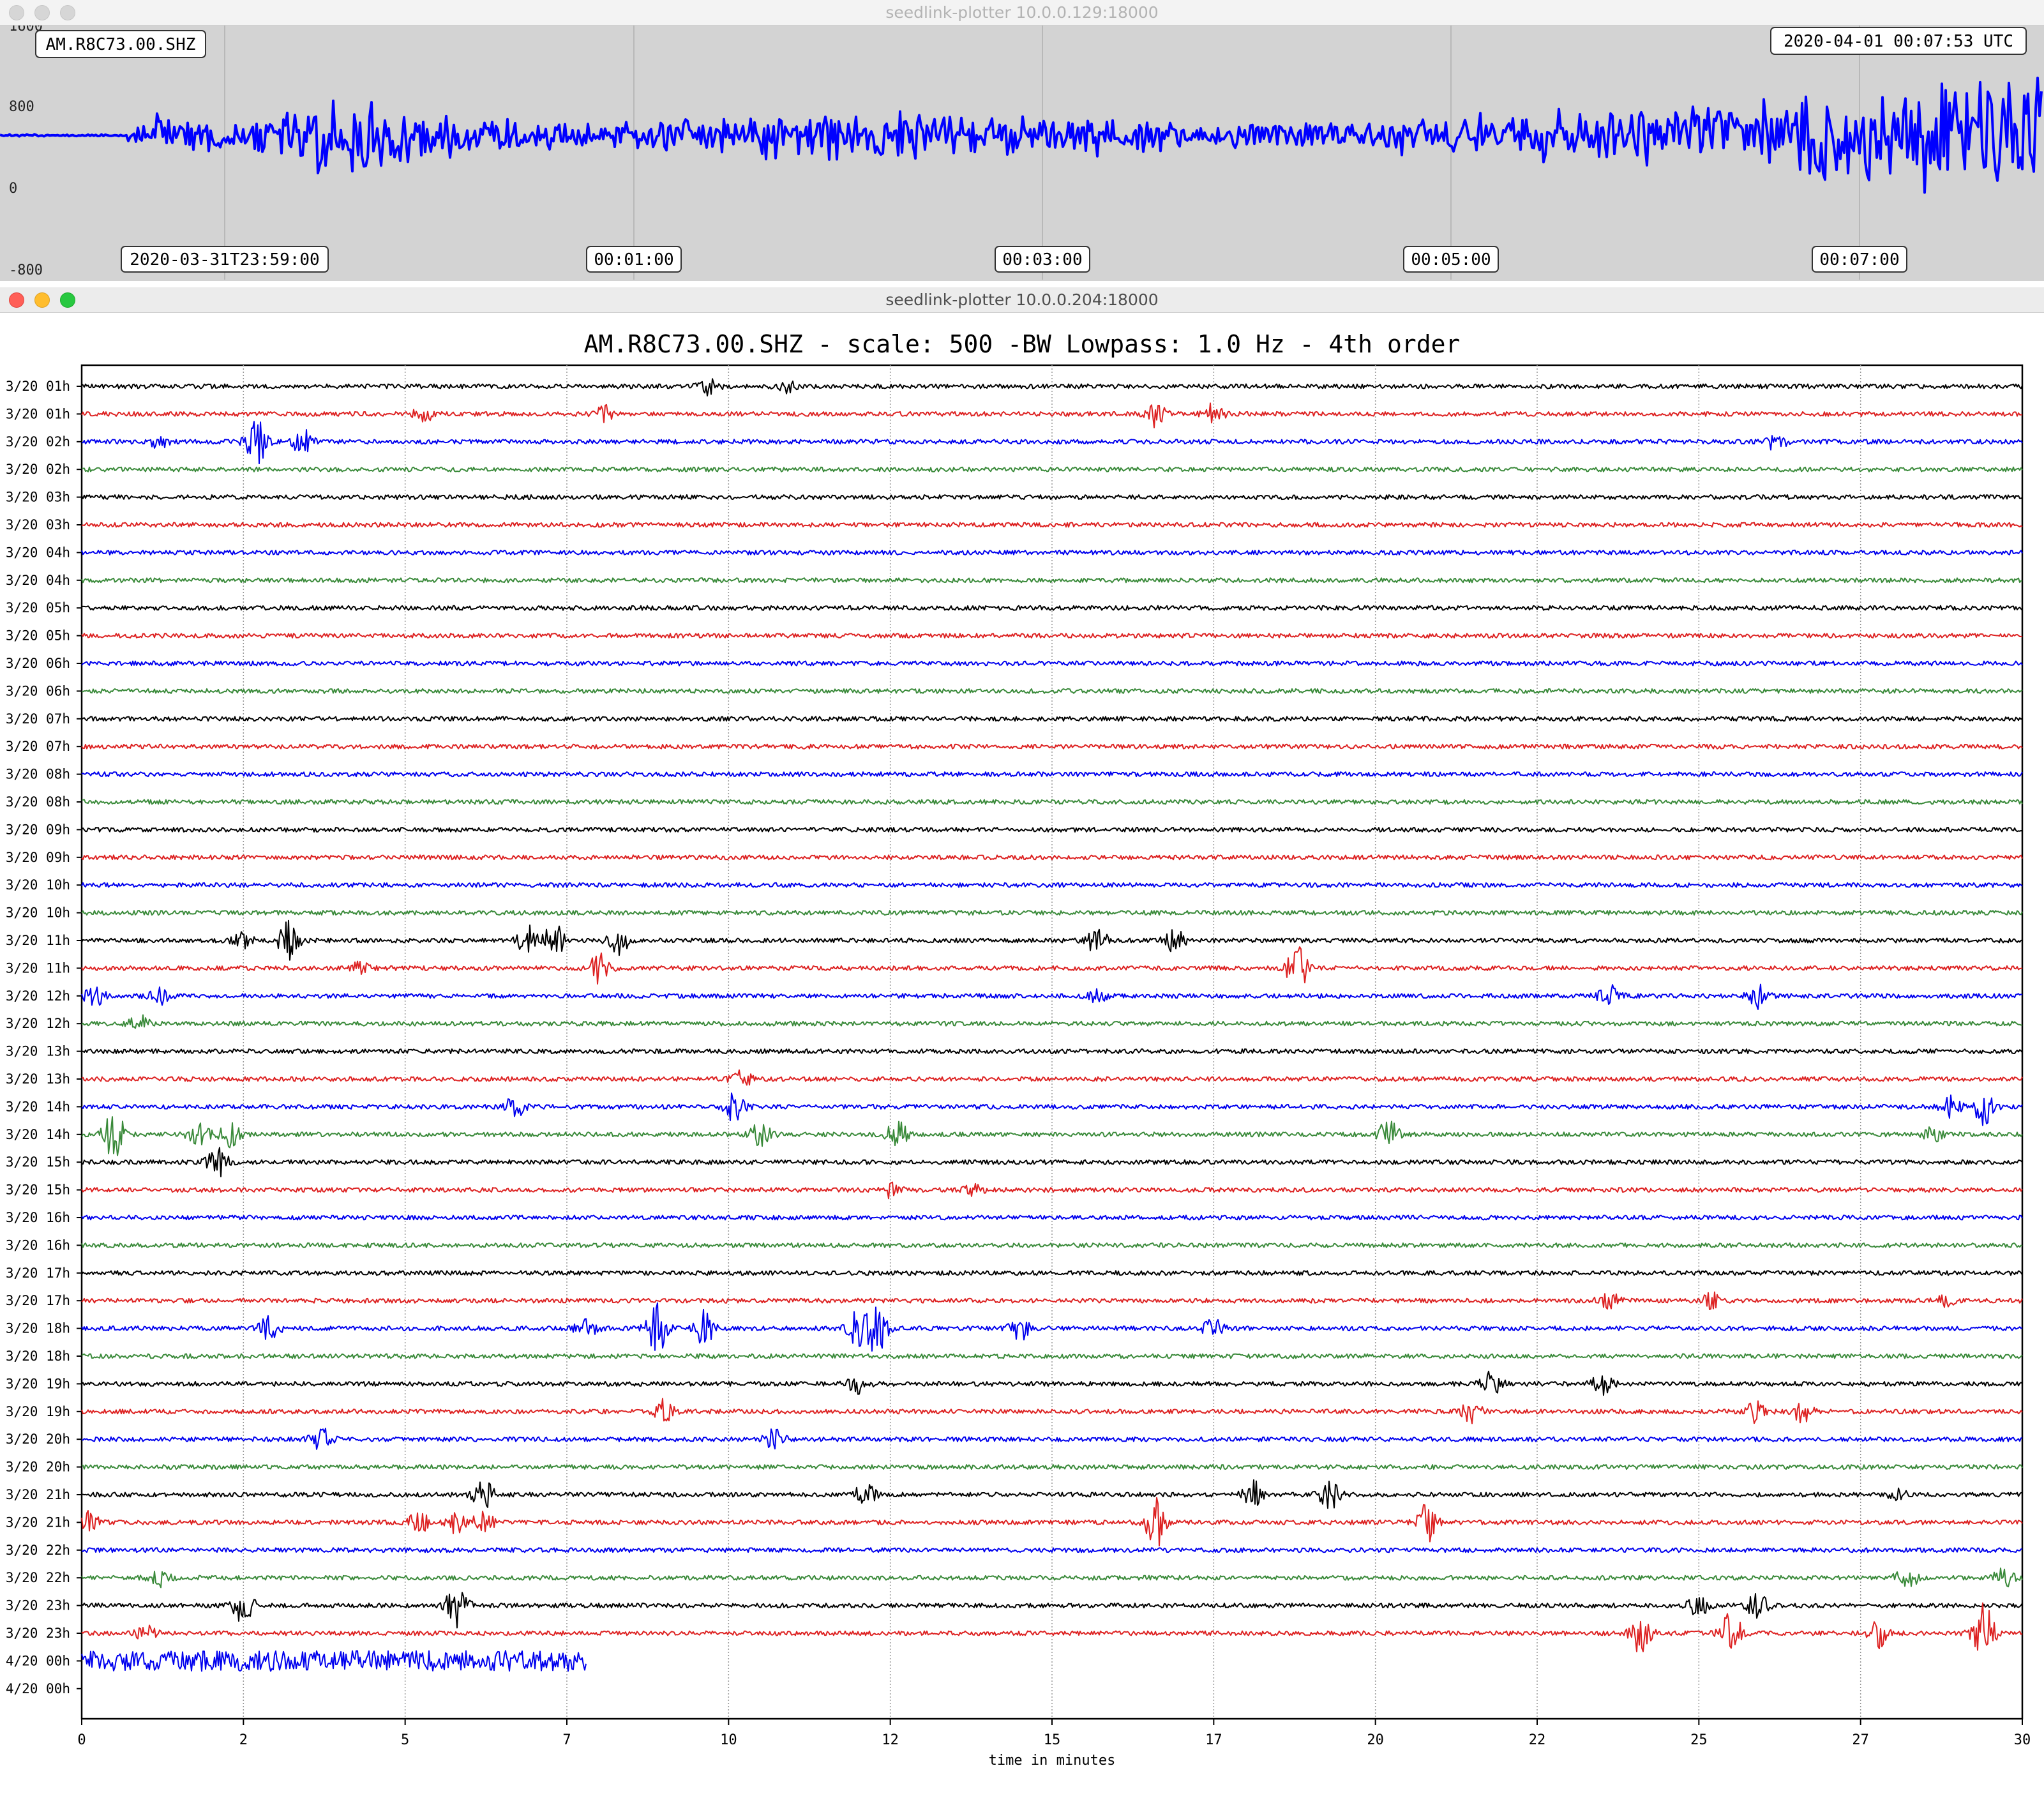 Image resolution: width=2044 pixels, height=1812 pixels. What do you see at coordinates (38, 940) in the screenshot?
I see `row-label: 3/20 11h` at bounding box center [38, 940].